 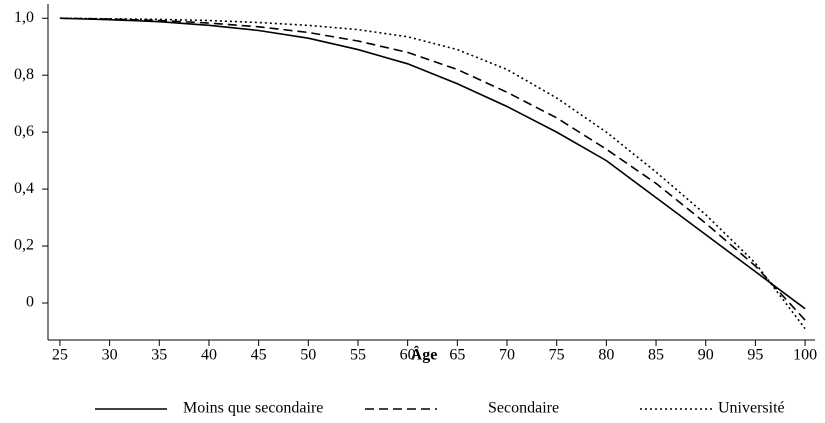 I want to click on x-tick-label: 90, so click(x=706, y=355).